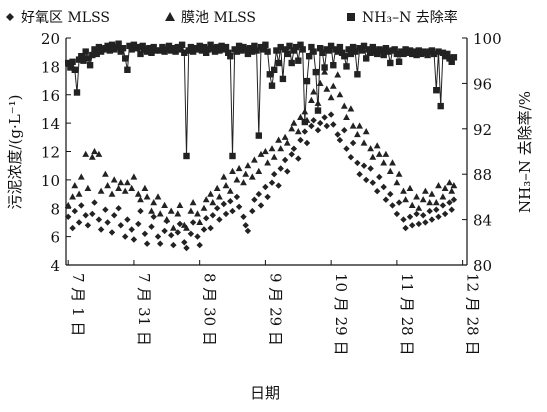 This screenshot has height=412, width=547. What do you see at coordinates (218, 18) in the screenshot?
I see `legend-label-membrane: 膜池 MLSS` at bounding box center [218, 18].